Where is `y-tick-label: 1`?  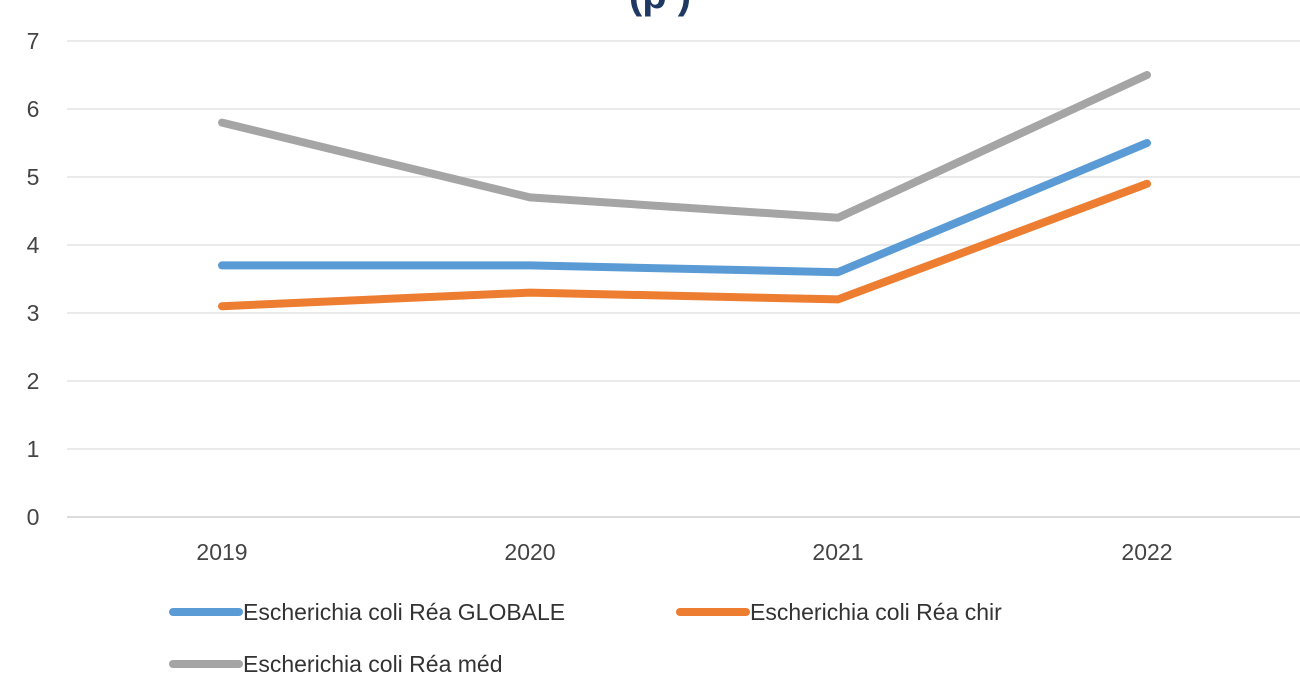 y-tick-label: 1 is located at coordinates (33, 449).